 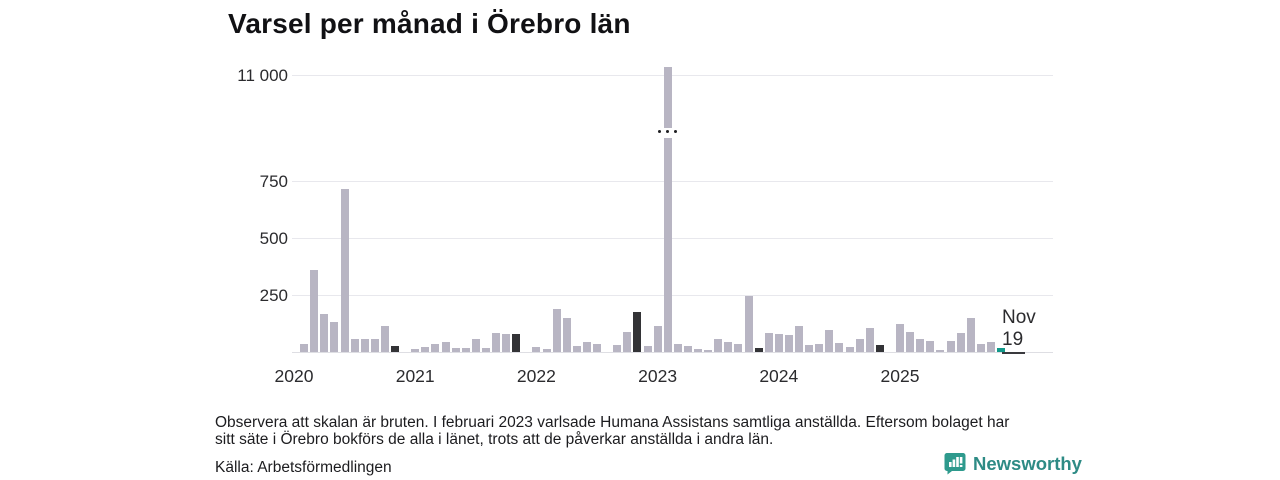 I want to click on x-axis-line, so click(x=672, y=352).